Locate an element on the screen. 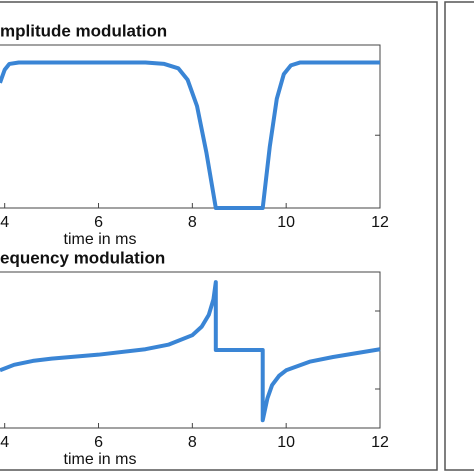 This screenshot has width=474, height=474. chart-title: mplitude modulation is located at coordinates (83, 30).